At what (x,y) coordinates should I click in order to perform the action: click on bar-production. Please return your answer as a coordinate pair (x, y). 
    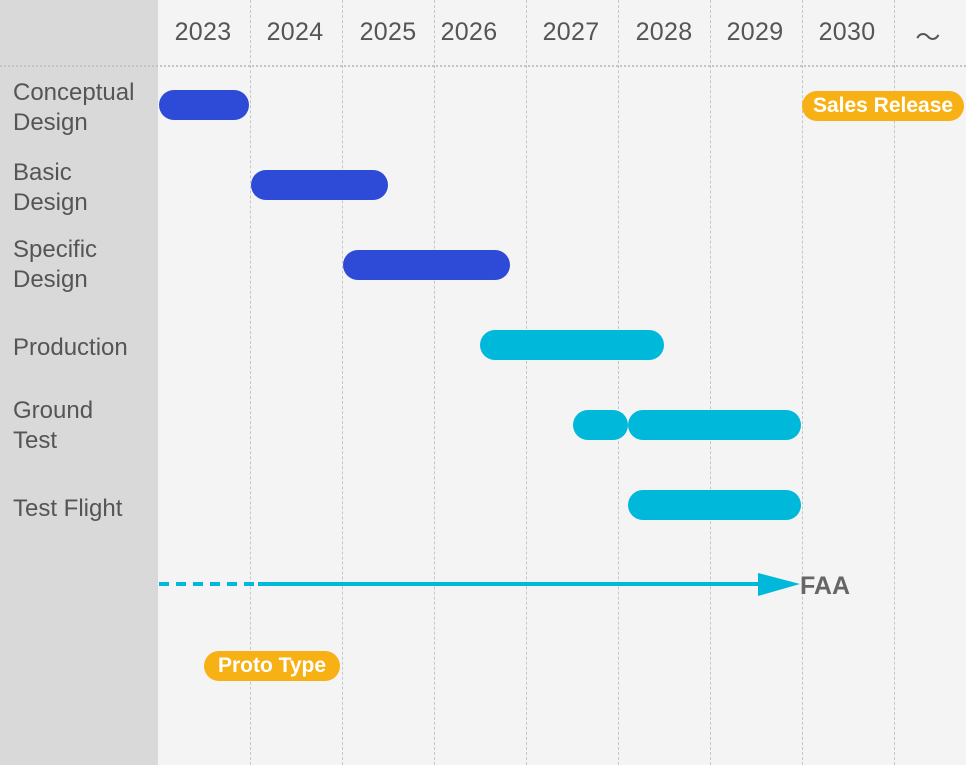
    Looking at the image, I should click on (572, 345).